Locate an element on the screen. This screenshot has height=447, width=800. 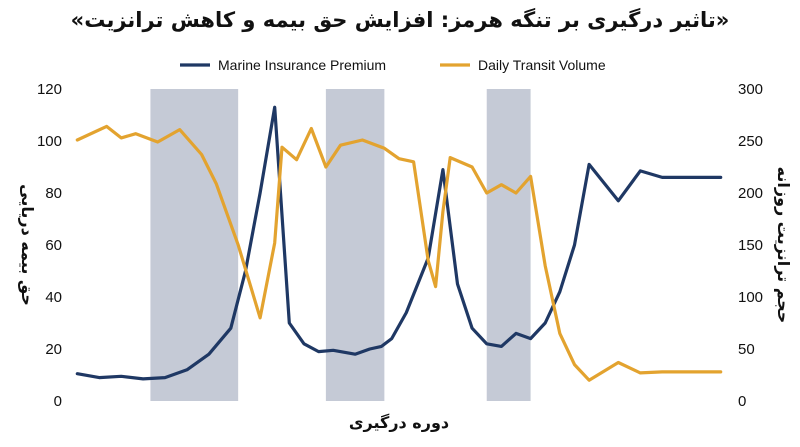
left-tick-label: 0 is located at coordinates (58, 401).